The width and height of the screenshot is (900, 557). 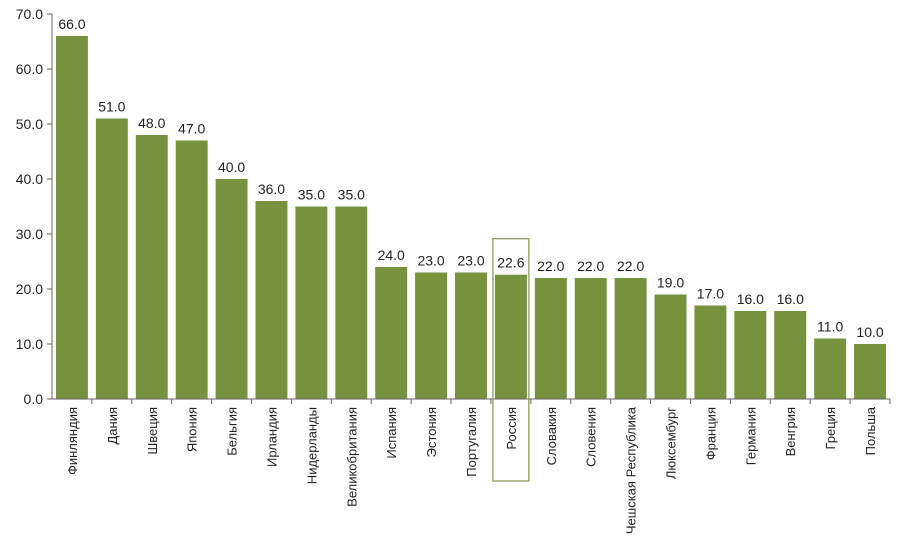 What do you see at coordinates (271, 437) in the screenshot?
I see `x-tick-label: Ирландия` at bounding box center [271, 437].